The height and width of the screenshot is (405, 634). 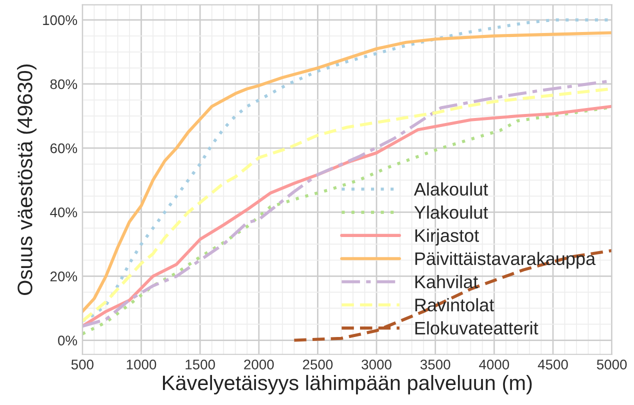 What do you see at coordinates (200, 365) in the screenshot?
I see `x-tick-label: 1500` at bounding box center [200, 365].